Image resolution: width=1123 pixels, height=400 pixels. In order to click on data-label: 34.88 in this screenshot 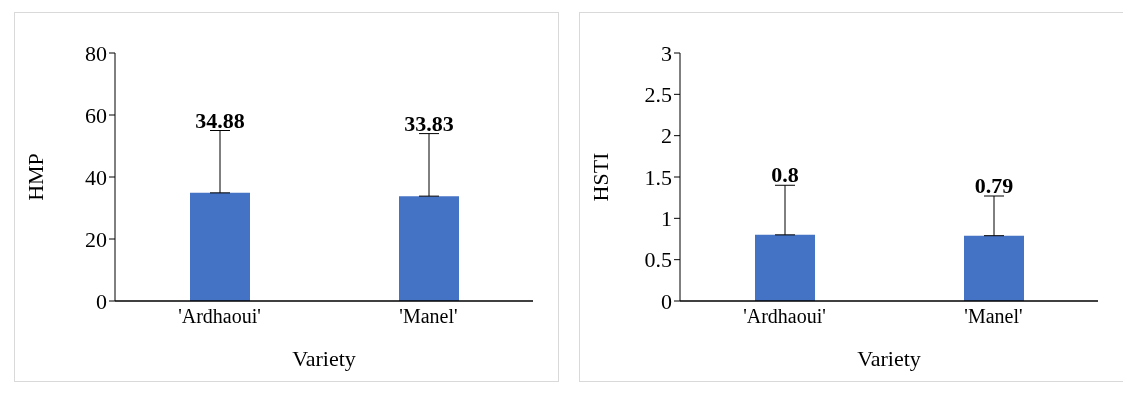, I will do `click(220, 120)`.